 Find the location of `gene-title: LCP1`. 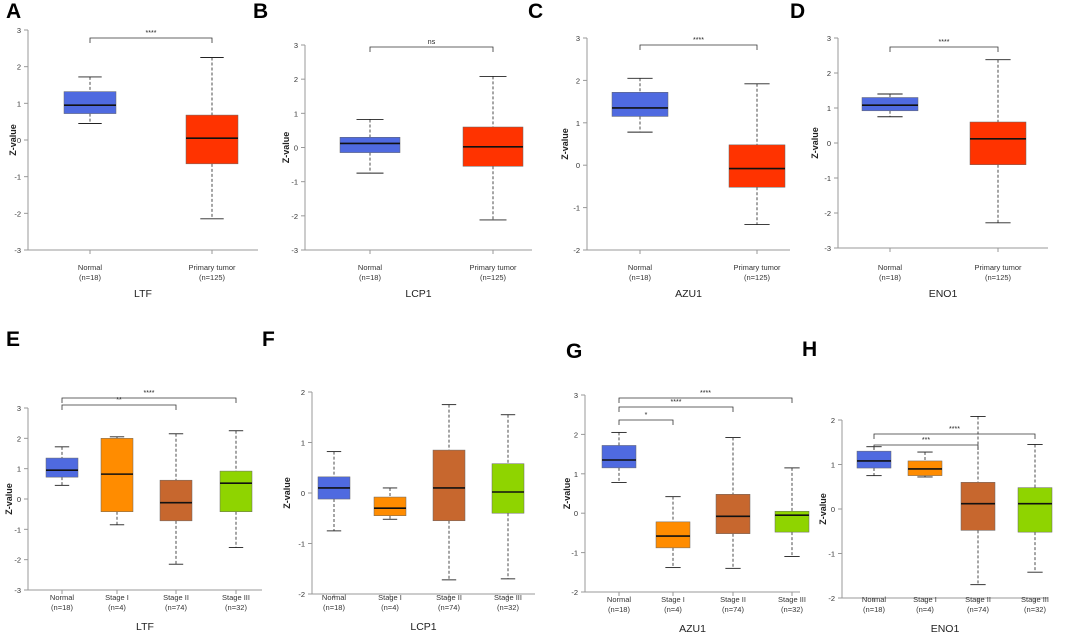

gene-title: LCP1 is located at coordinates (423, 627).